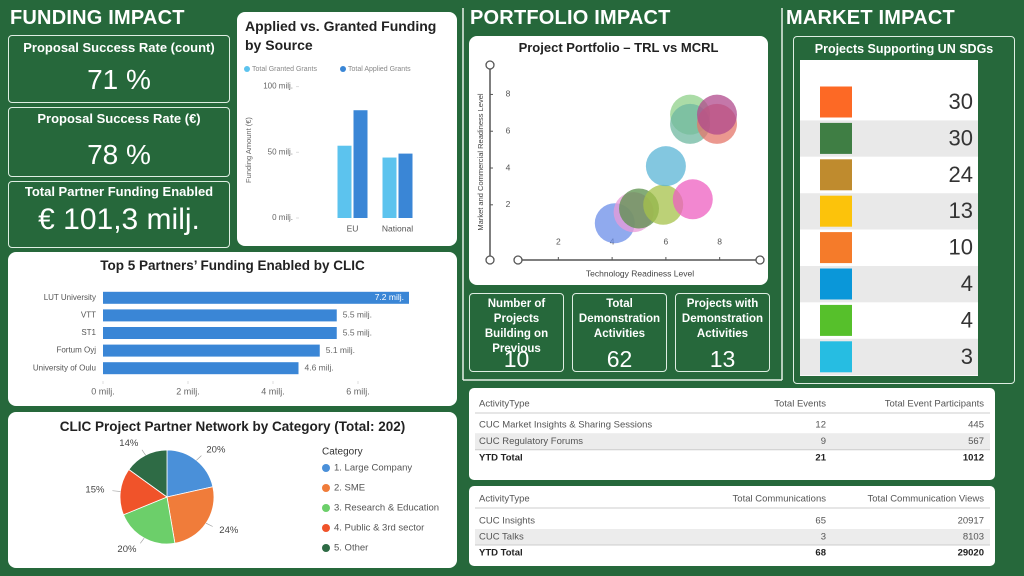  I want to click on section-heading: MARKET IMPACT, so click(870, 18).